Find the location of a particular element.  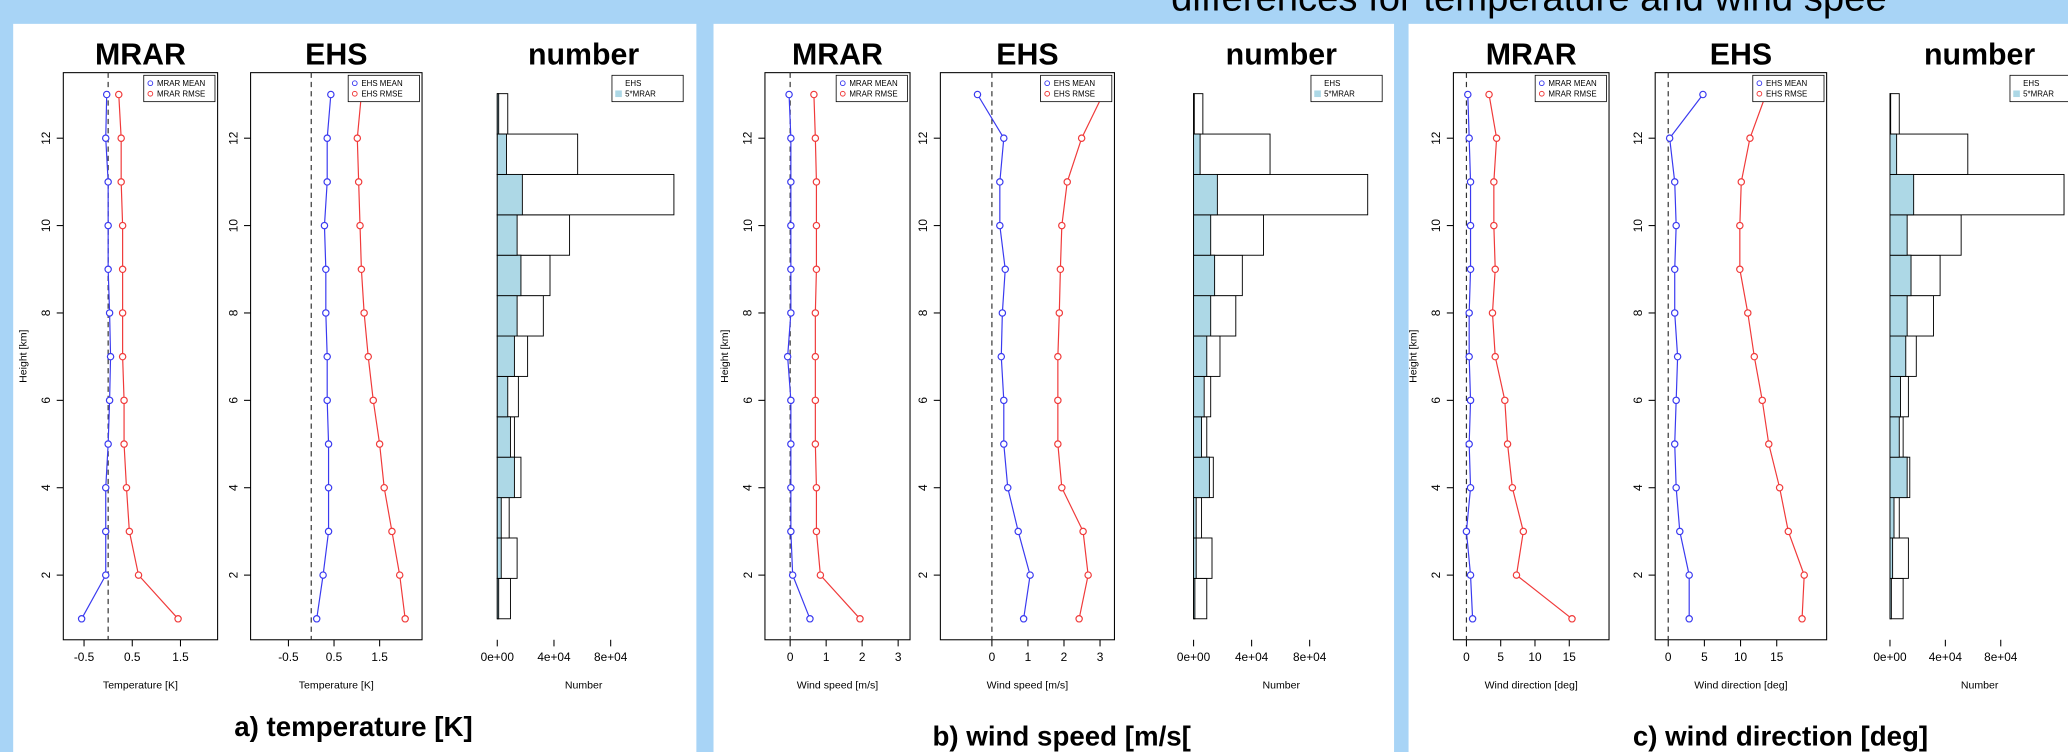

x-tick-label: 3 is located at coordinates (1100, 657).